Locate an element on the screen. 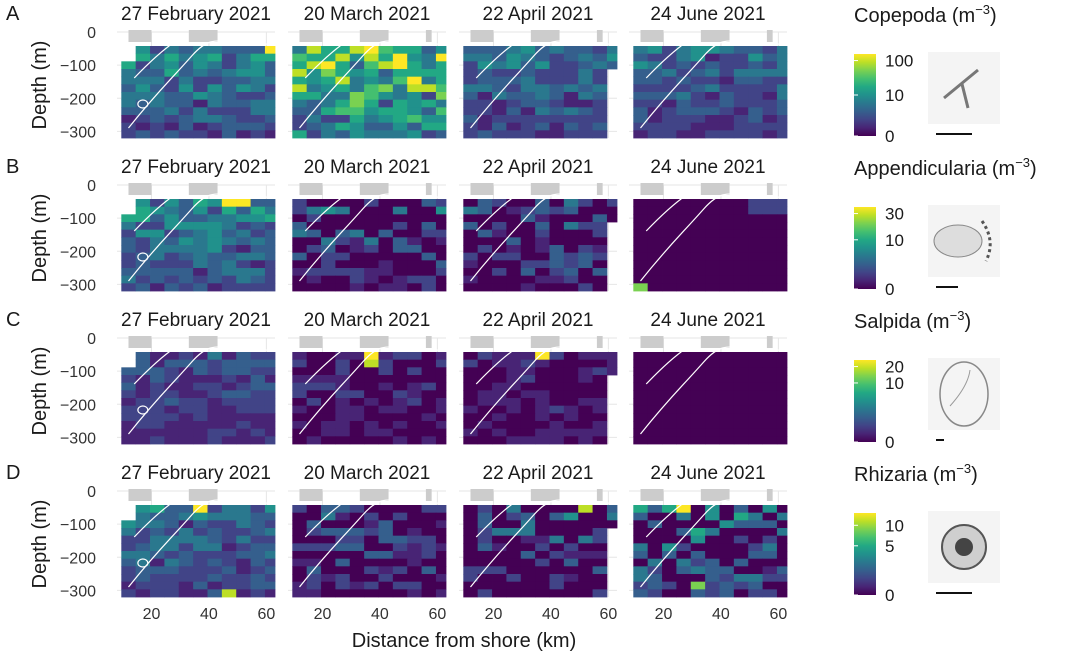 This screenshot has width=1080, height=658. legend-unit-close: ) is located at coordinates (974, 475).